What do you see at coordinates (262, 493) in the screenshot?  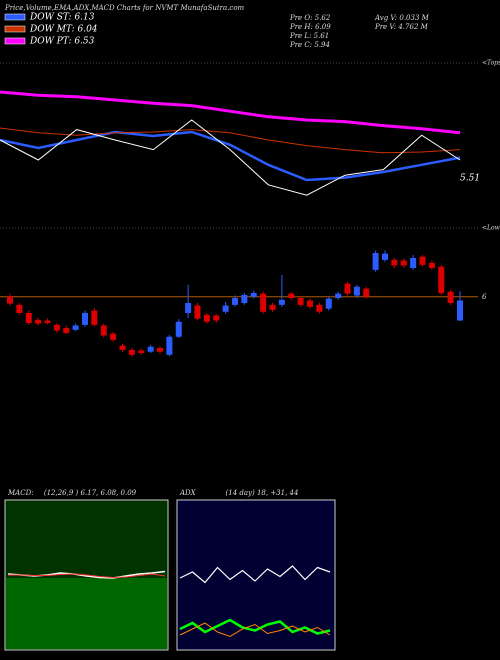 I see `panel-subtitle: (14 day) 18, +31, 44` at bounding box center [262, 493].